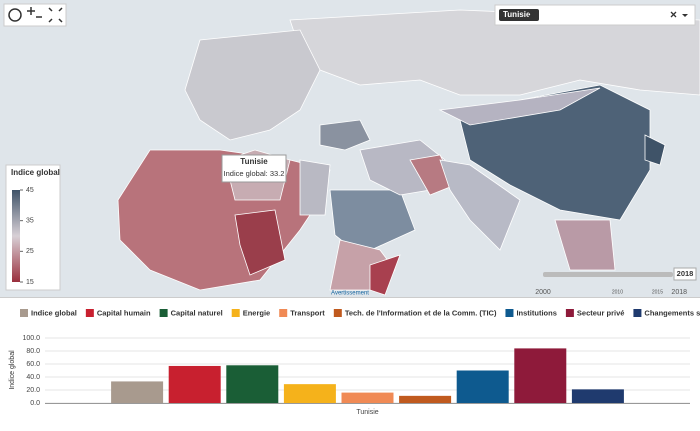  I want to click on tooltip-box, so click(254, 168).